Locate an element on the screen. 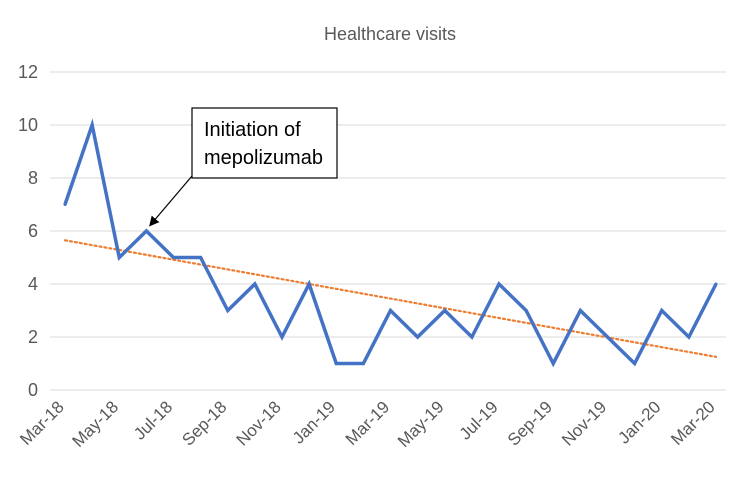  x-tick-label: Jul-18 is located at coordinates (153, 420).